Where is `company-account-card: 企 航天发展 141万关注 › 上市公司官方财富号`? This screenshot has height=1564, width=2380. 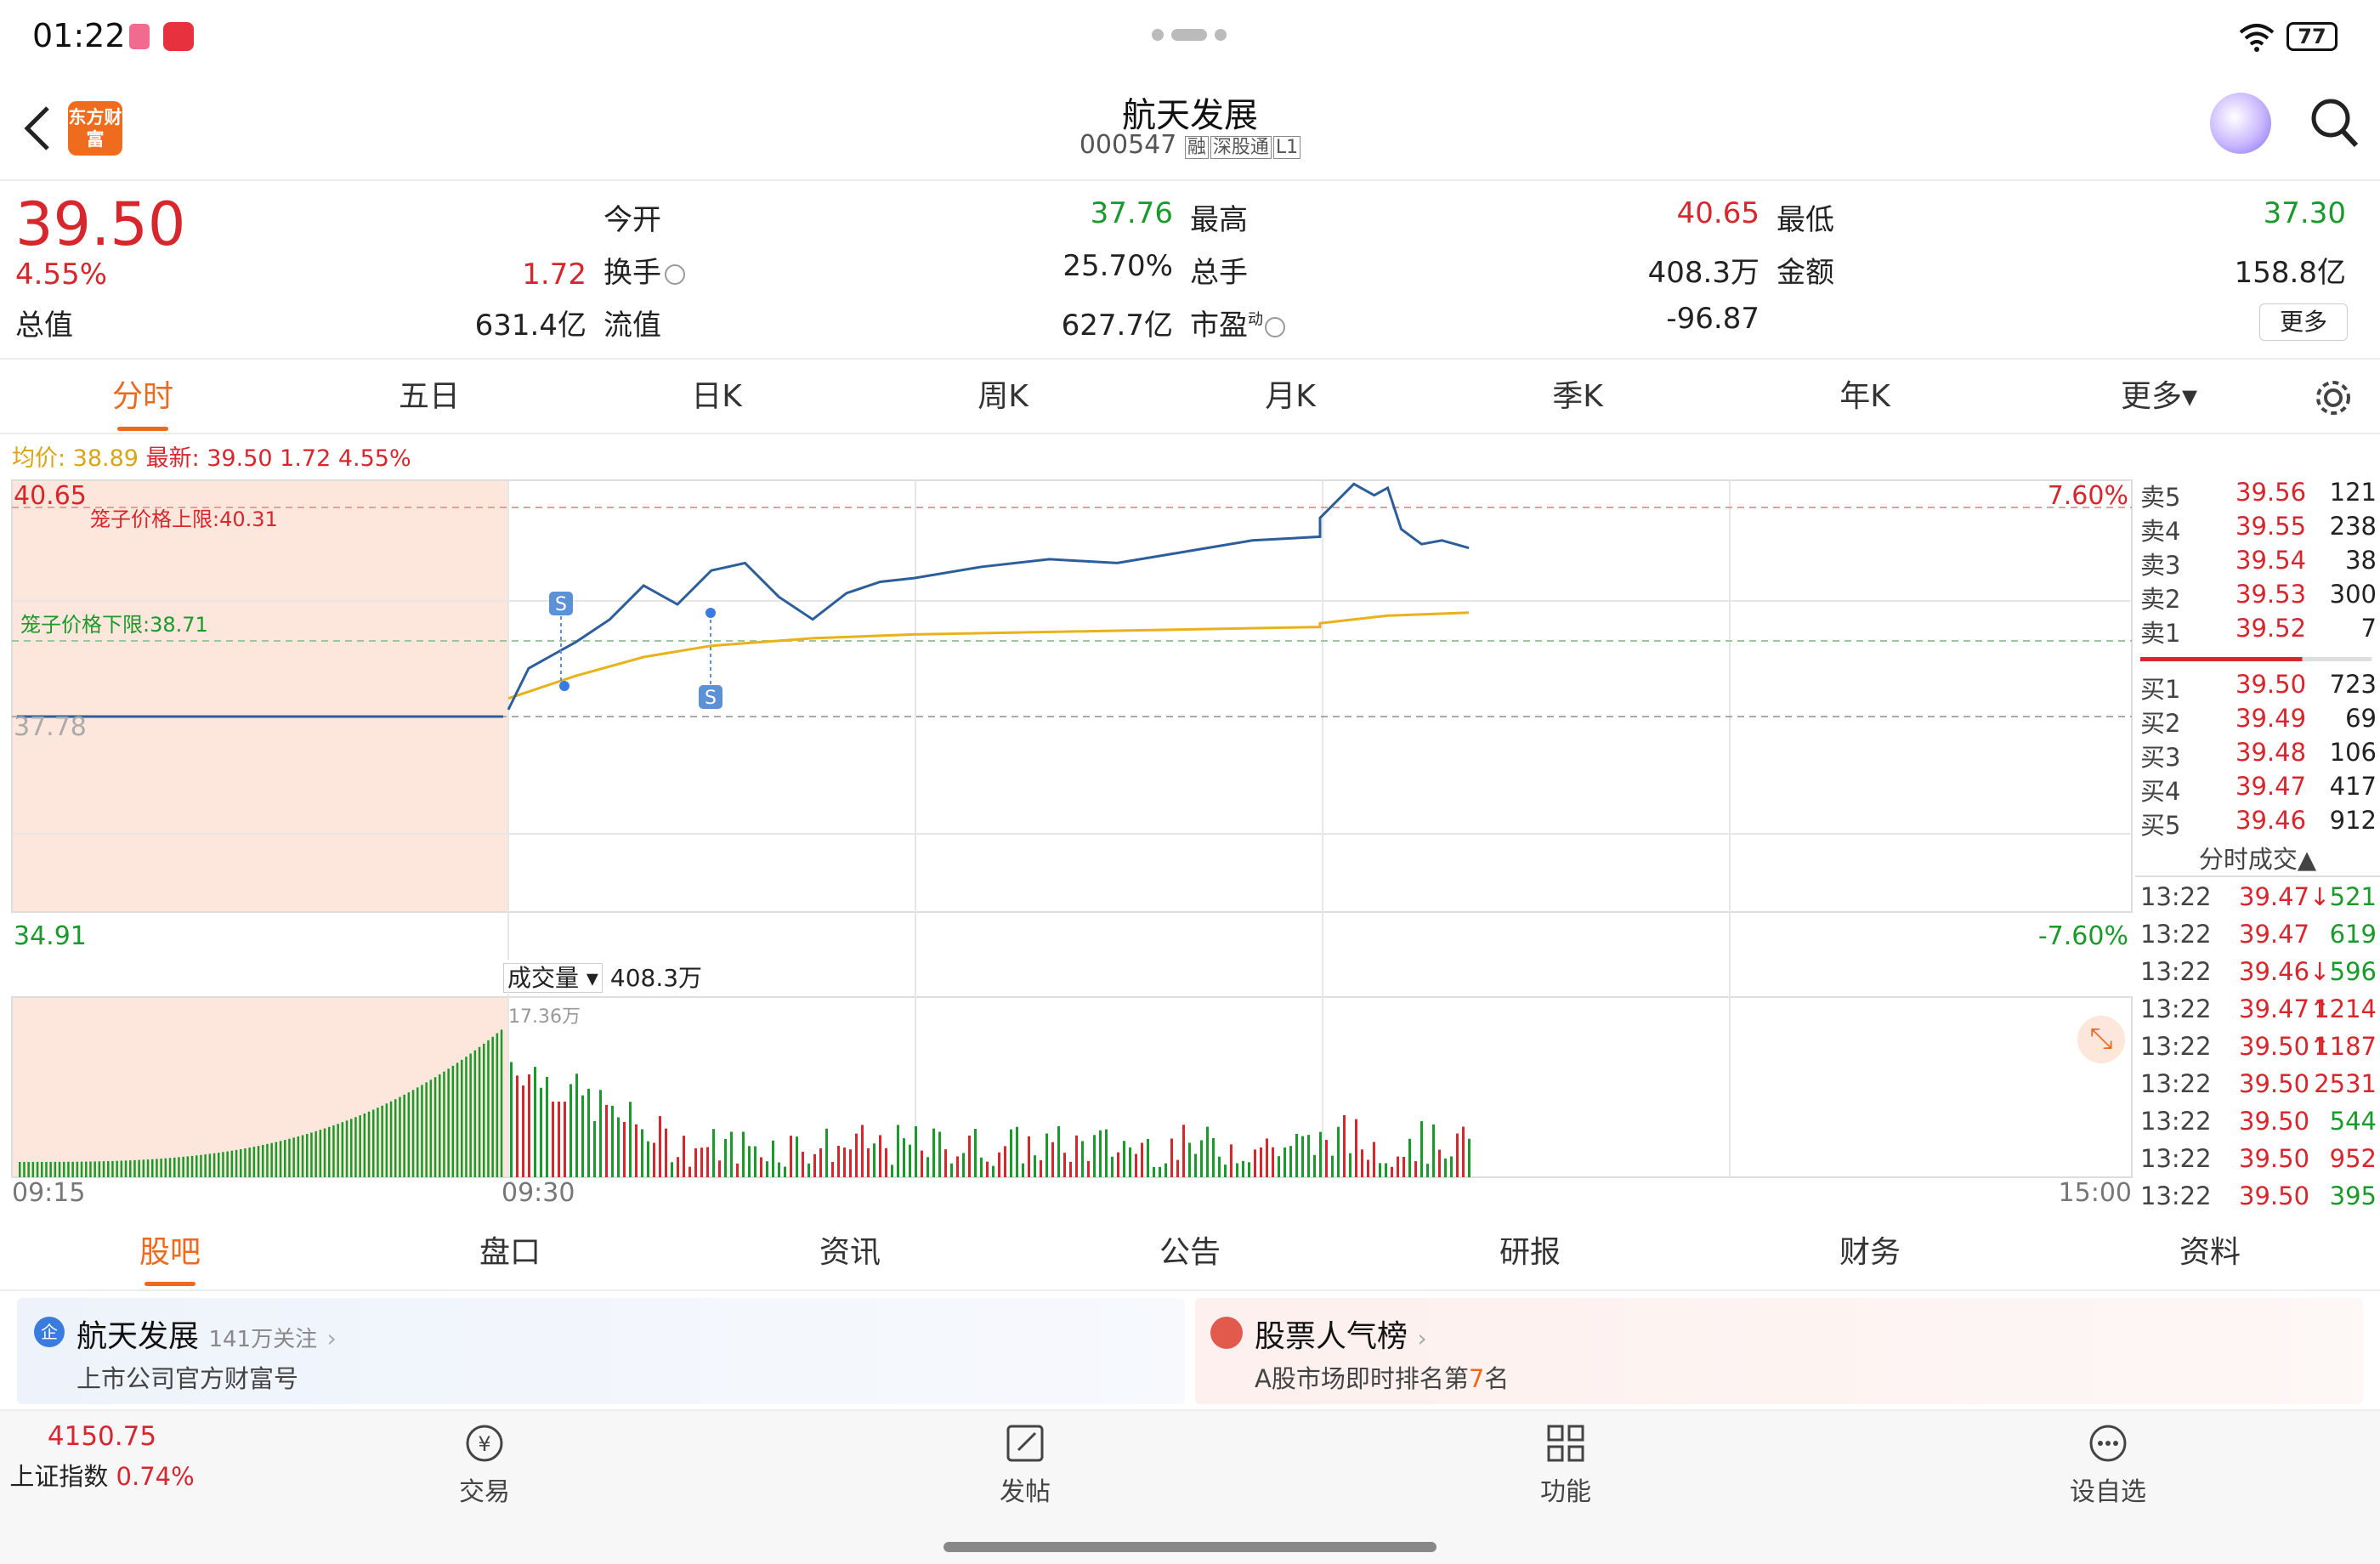 company-account-card: 企 航天发展 141万关注 › 上市公司官方财富号 is located at coordinates (601, 1351).